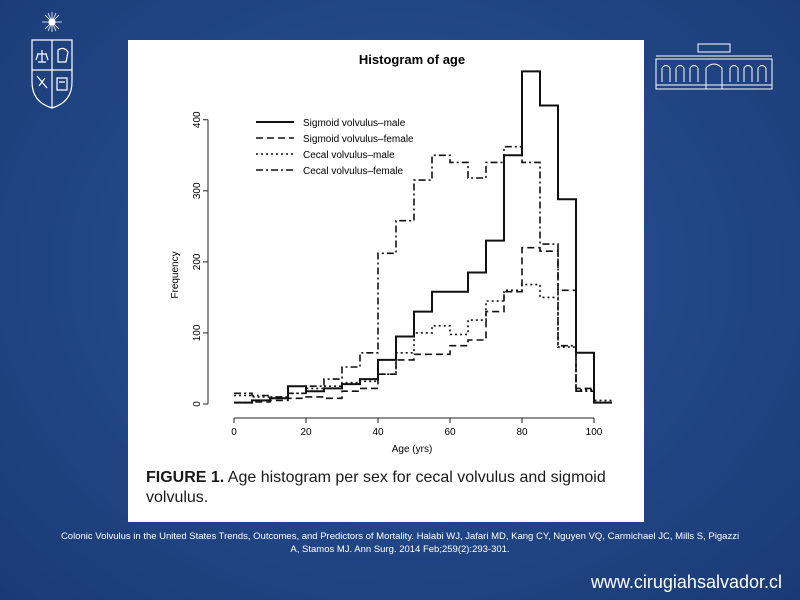  What do you see at coordinates (197, 332) in the screenshot?
I see `y-tick-label: 100` at bounding box center [197, 332].